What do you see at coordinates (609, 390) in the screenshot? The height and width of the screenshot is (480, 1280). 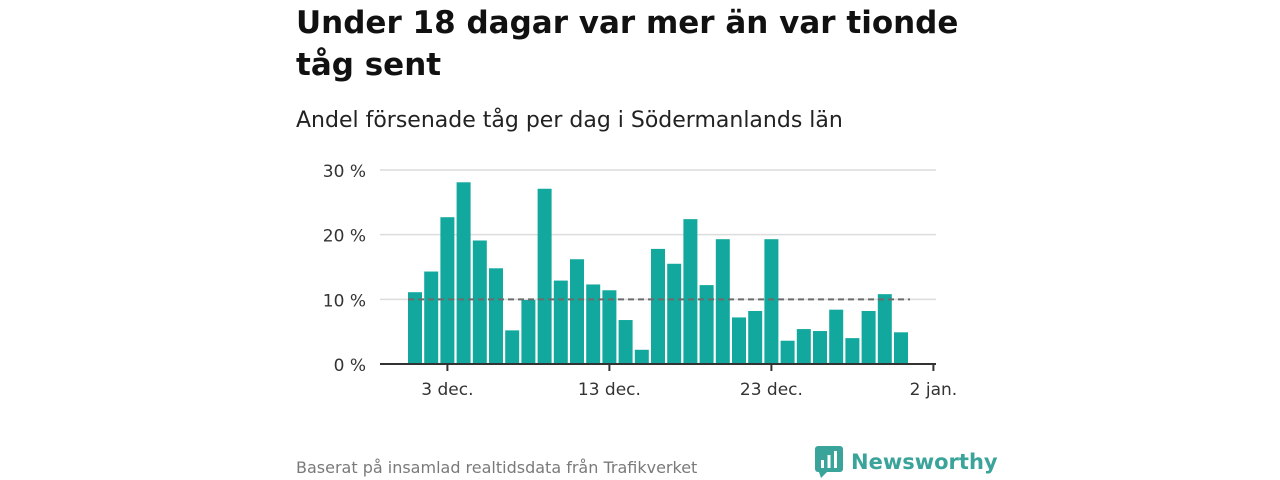 I see `x-tick-label: 13 dec.` at bounding box center [609, 390].